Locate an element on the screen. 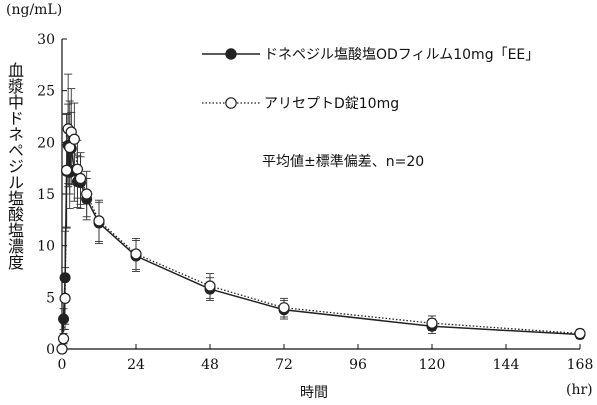 Image resolution: width=597 pixels, height=405 pixels. x-tick-label: 72 is located at coordinates (284, 365).